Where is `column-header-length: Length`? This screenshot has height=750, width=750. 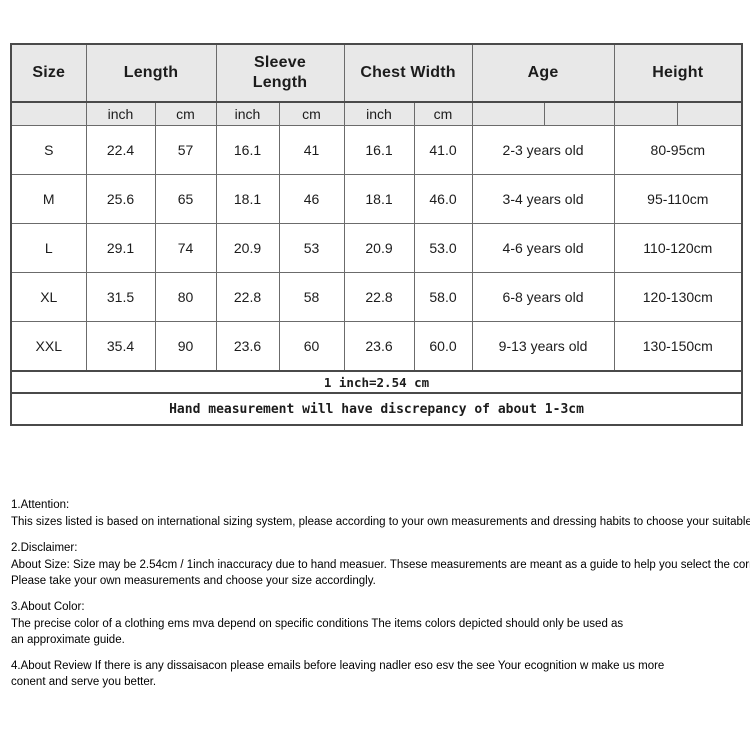 column-header-length: Length is located at coordinates (151, 73).